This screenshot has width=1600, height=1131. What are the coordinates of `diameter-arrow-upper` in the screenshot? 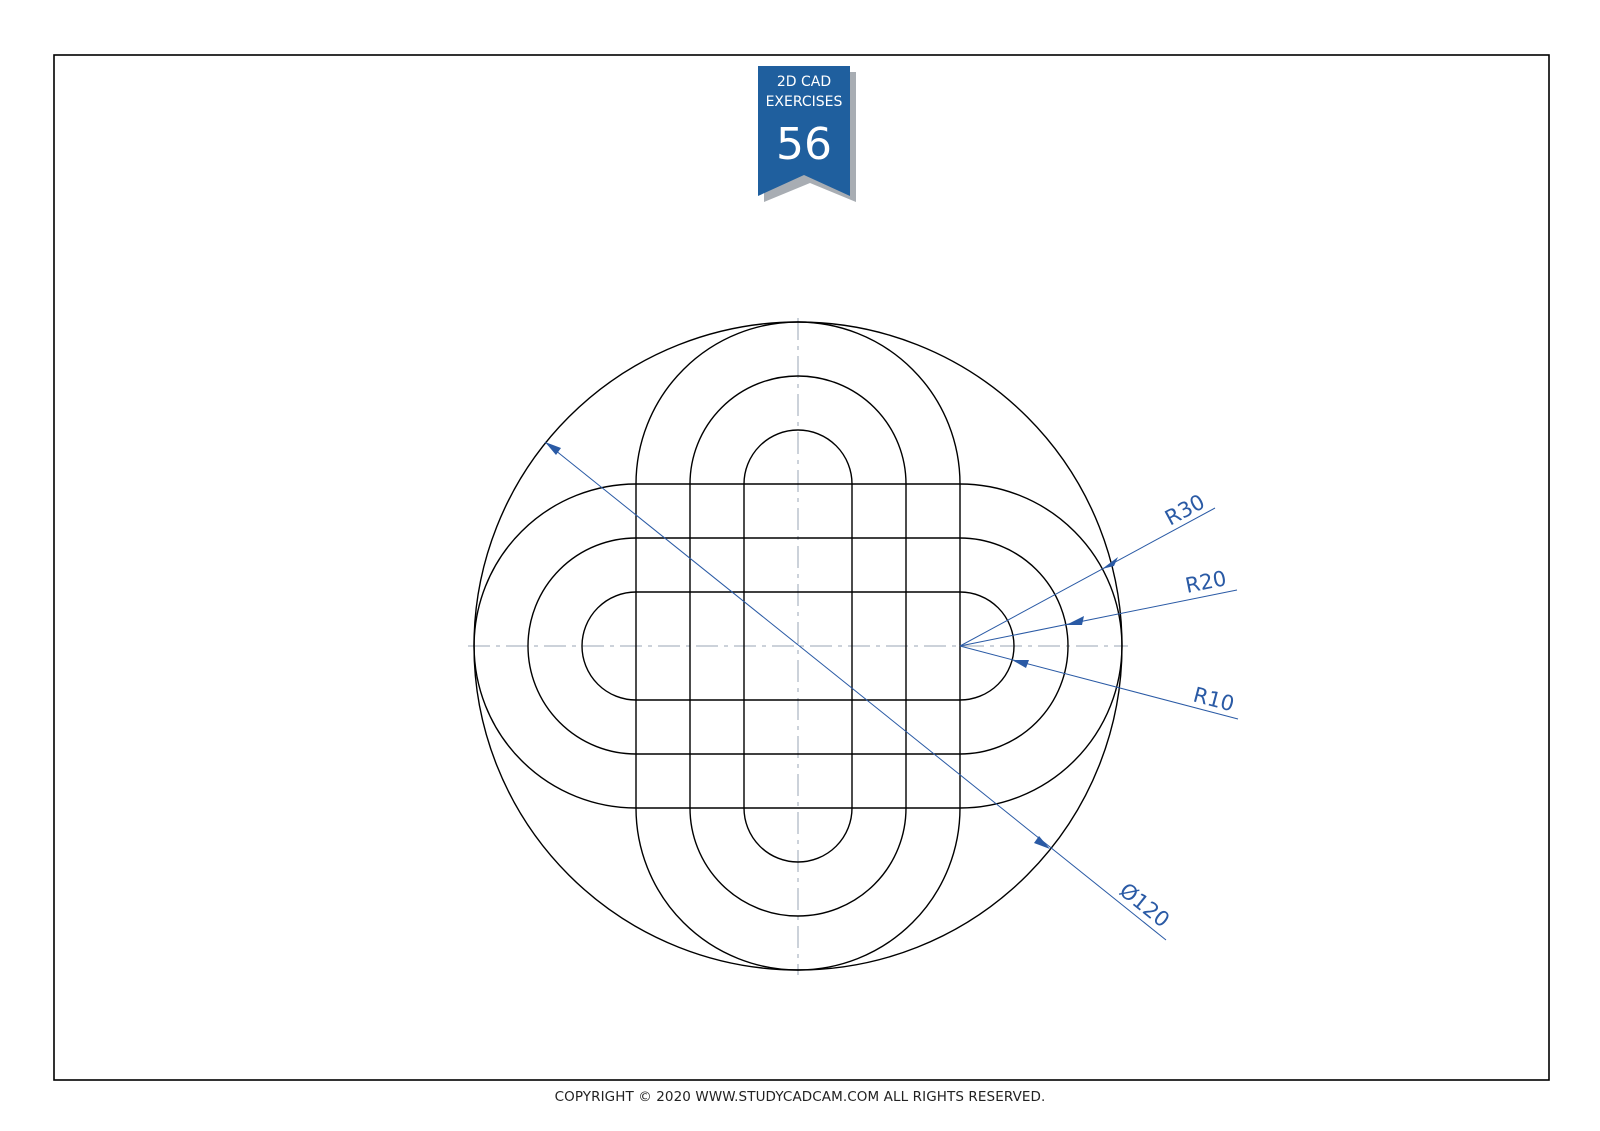 It's located at (553, 448).